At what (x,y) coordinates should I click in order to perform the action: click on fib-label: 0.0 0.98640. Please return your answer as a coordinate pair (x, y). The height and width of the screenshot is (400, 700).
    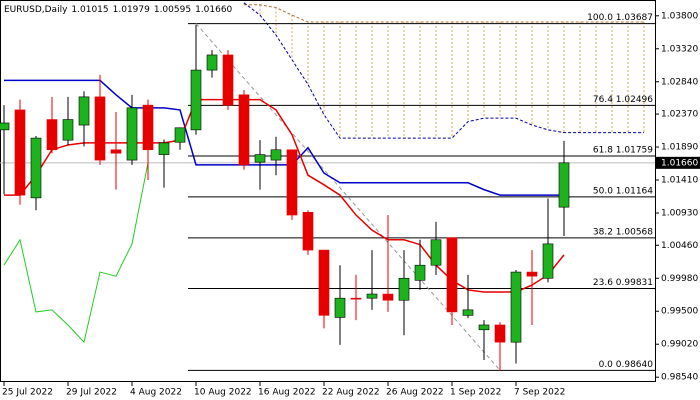
    Looking at the image, I should click on (626, 365).